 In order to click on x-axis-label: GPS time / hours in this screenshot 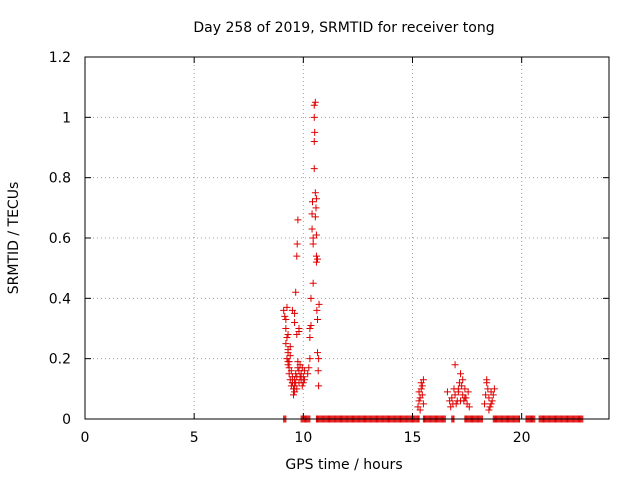, I will do `click(343, 465)`.